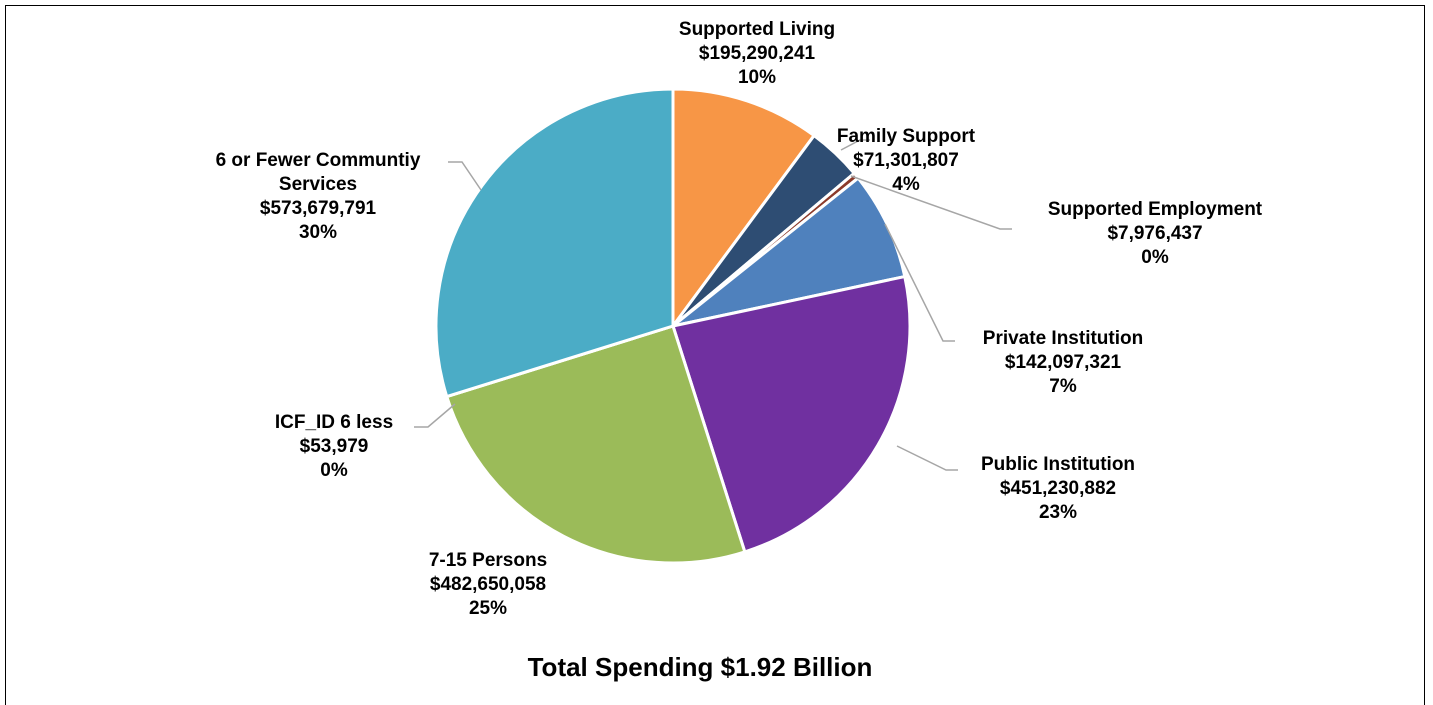 The width and height of the screenshot is (1433, 705). Describe the element at coordinates (757, 77) in the screenshot. I see `slice-label-line: 10%` at that location.